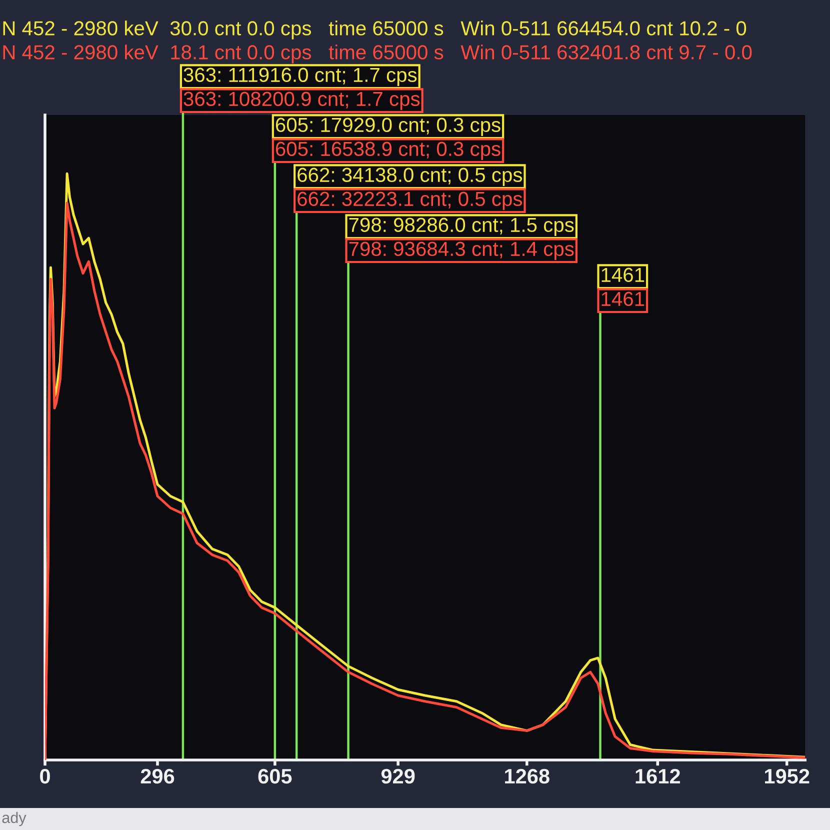 The width and height of the screenshot is (830, 830). What do you see at coordinates (388, 151) in the screenshot?
I see `text: 605: 16538.9 cnt; 0.3 cps` at bounding box center [388, 151].